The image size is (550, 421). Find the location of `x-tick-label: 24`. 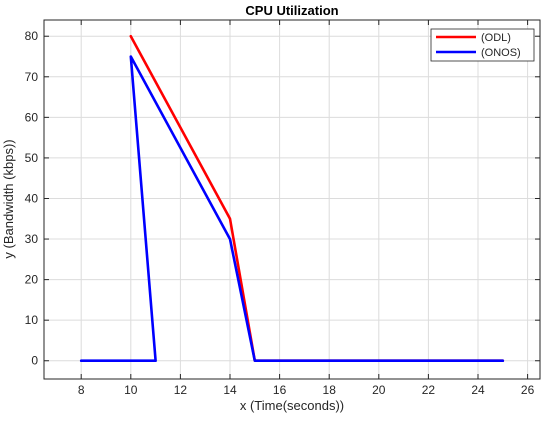

x-tick-label: 24 is located at coordinates (478, 390).